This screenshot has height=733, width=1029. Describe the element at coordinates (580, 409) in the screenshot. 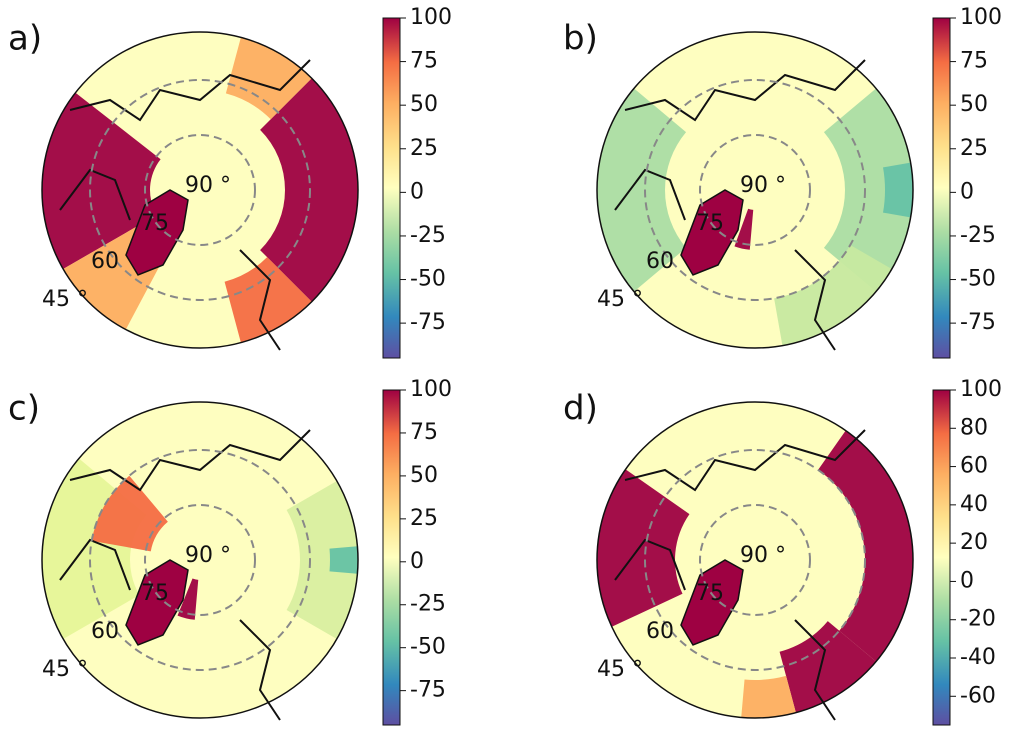

I see `panel-label: d)` at that location.